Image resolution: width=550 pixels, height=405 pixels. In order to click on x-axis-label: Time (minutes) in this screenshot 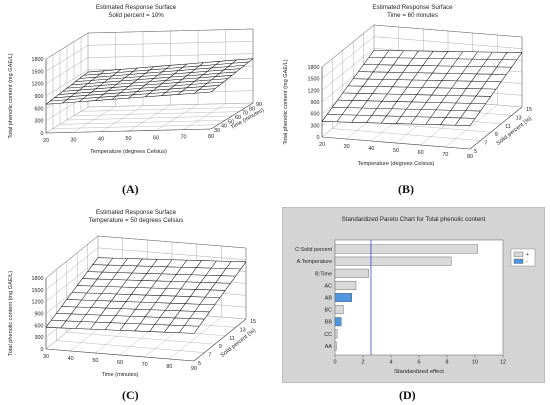, I will do `click(119, 375)`.